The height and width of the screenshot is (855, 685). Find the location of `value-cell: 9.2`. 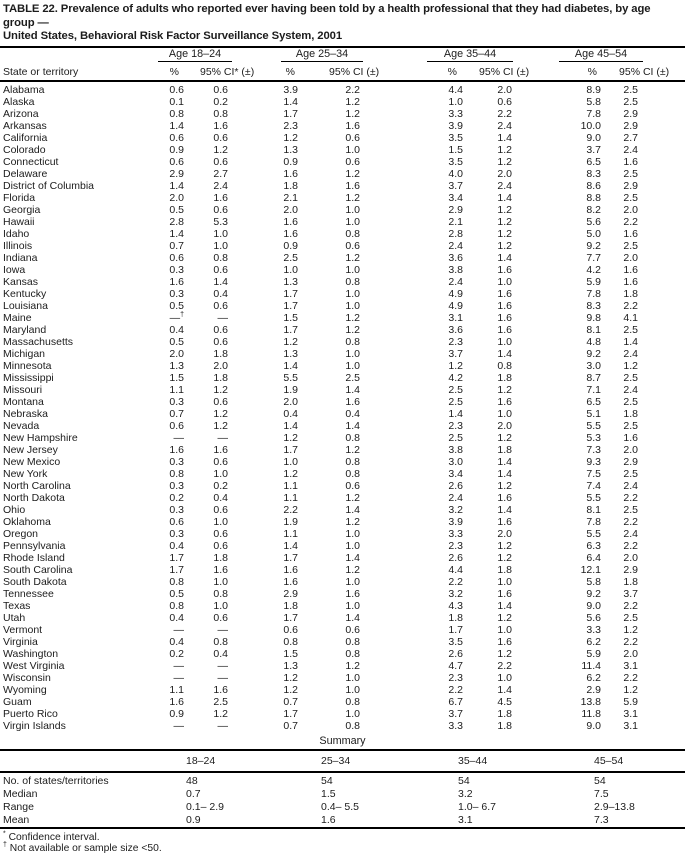

value-cell: 9.2 is located at coordinates (594, 245).